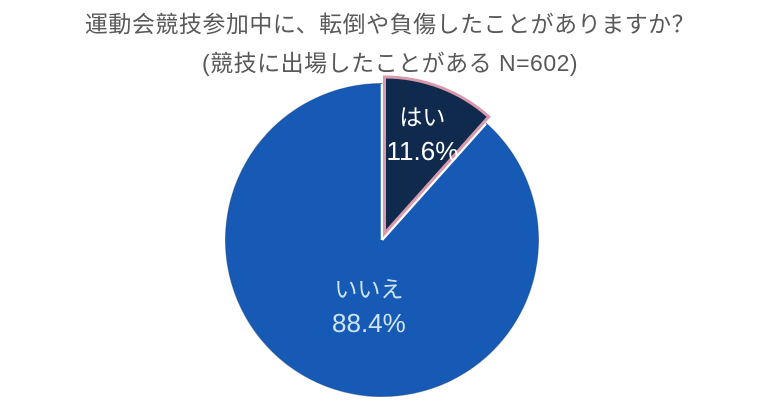 Image resolution: width=780 pixels, height=401 pixels. What do you see at coordinates (434, 181) in the screenshot?
I see `slice-separator` at bounding box center [434, 181].